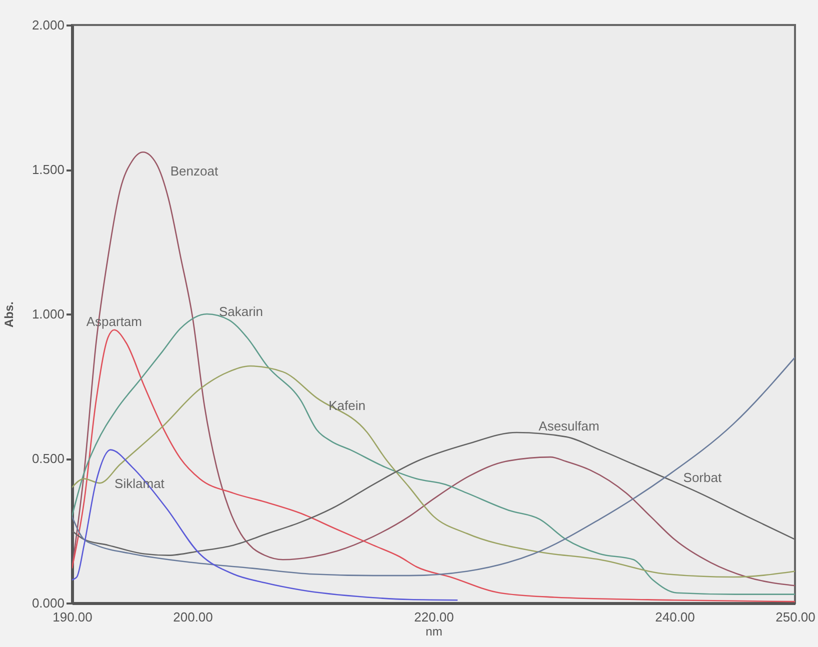  Describe the element at coordinates (48, 25) in the screenshot. I see `y-tick-label: 2.000` at that location.